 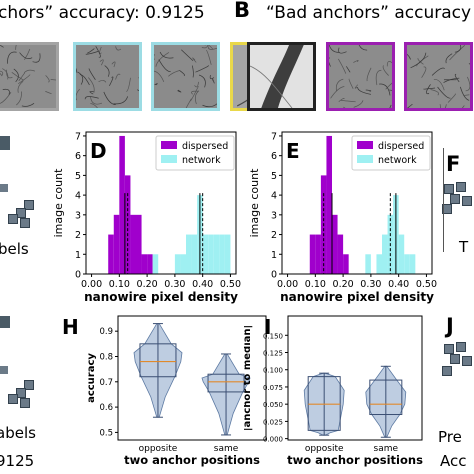 What do you see at coordinates (453, 164) in the screenshot?
I see `panel-f-letter: F` at bounding box center [453, 164].